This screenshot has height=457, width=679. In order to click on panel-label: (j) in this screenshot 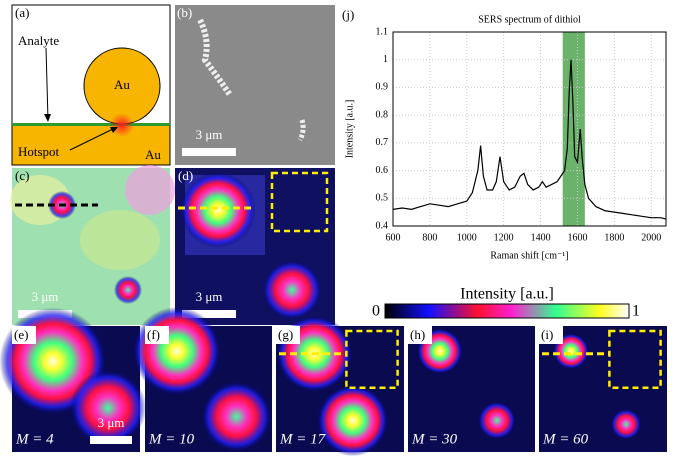, I will do `click(348, 14)`.